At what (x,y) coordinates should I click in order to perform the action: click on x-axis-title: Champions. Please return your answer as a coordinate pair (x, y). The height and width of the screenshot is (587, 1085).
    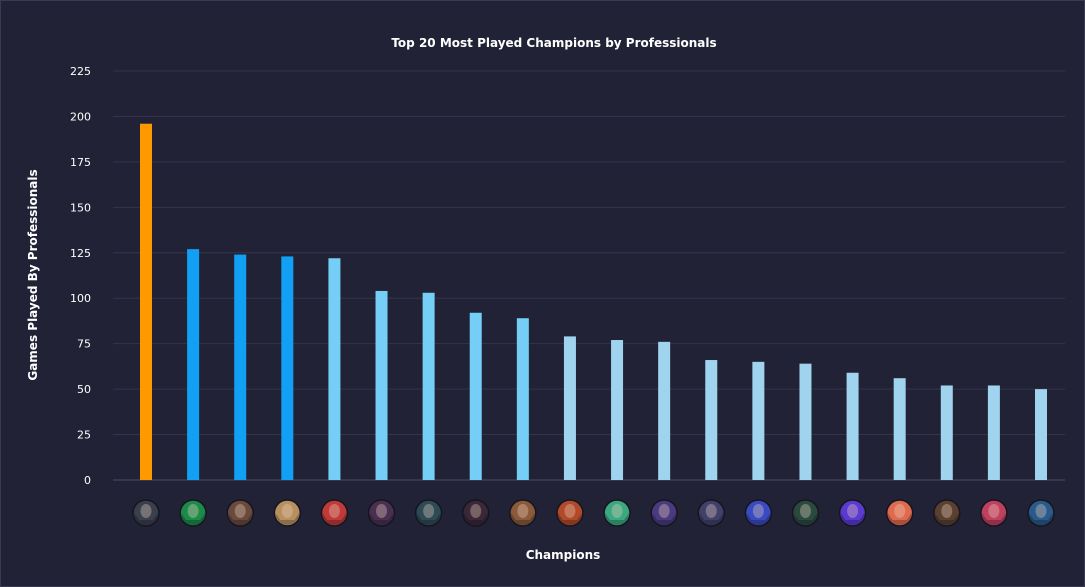
    Looking at the image, I should click on (563, 555).